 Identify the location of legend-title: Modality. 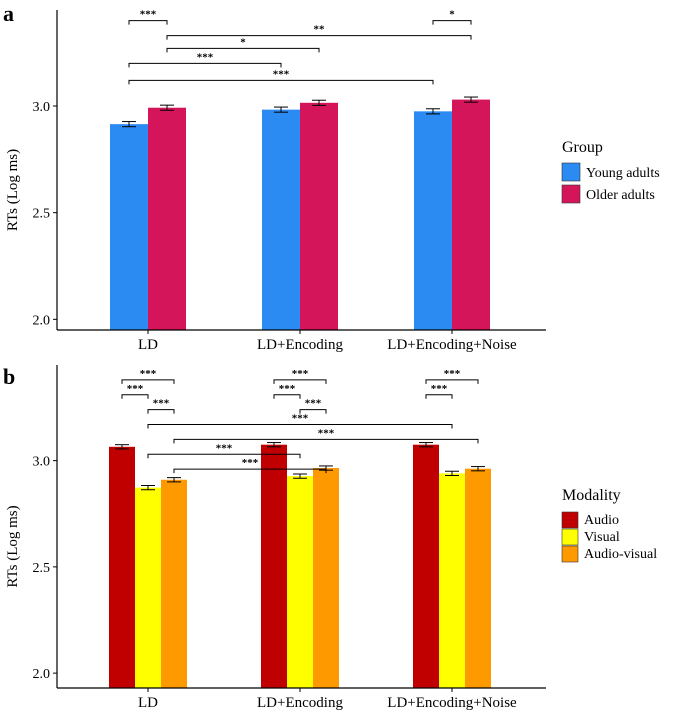
(591, 495).